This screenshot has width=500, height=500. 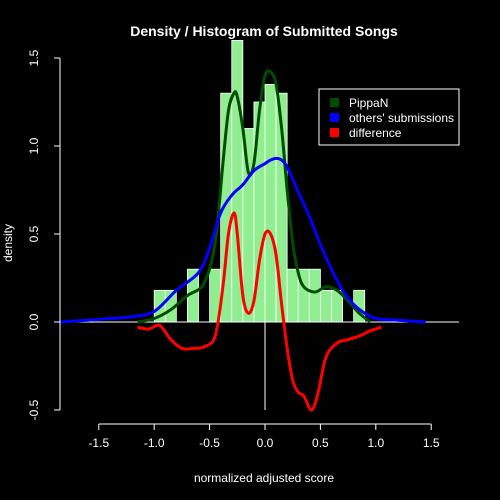 I want to click on legend-label-others-submissions: others' submissions, so click(x=401, y=118).